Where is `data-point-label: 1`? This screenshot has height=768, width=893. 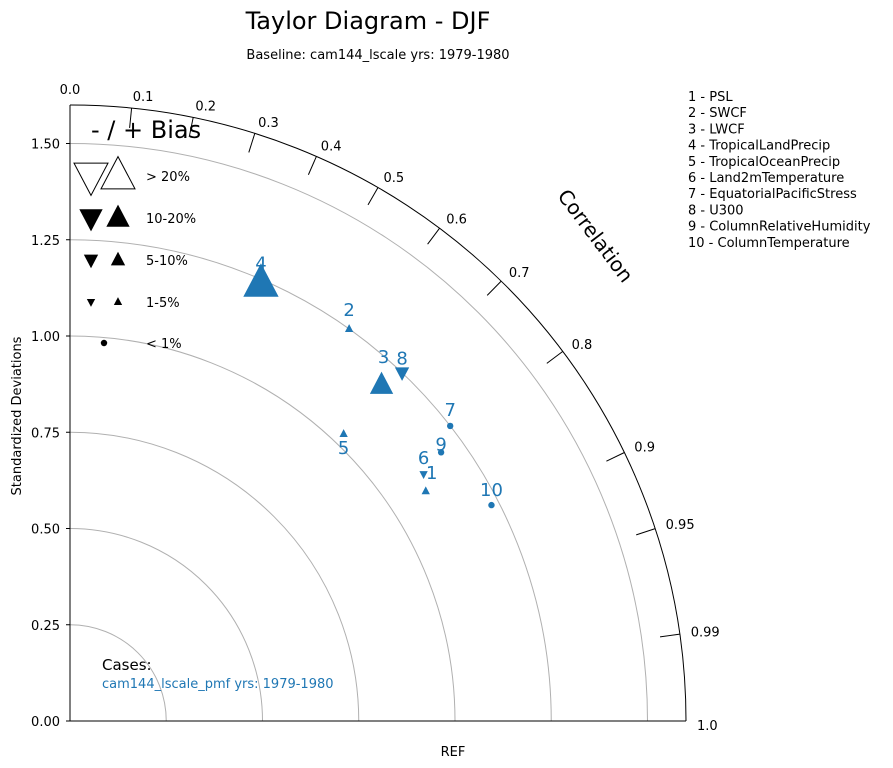 data-point-label: 1 is located at coordinates (431, 473).